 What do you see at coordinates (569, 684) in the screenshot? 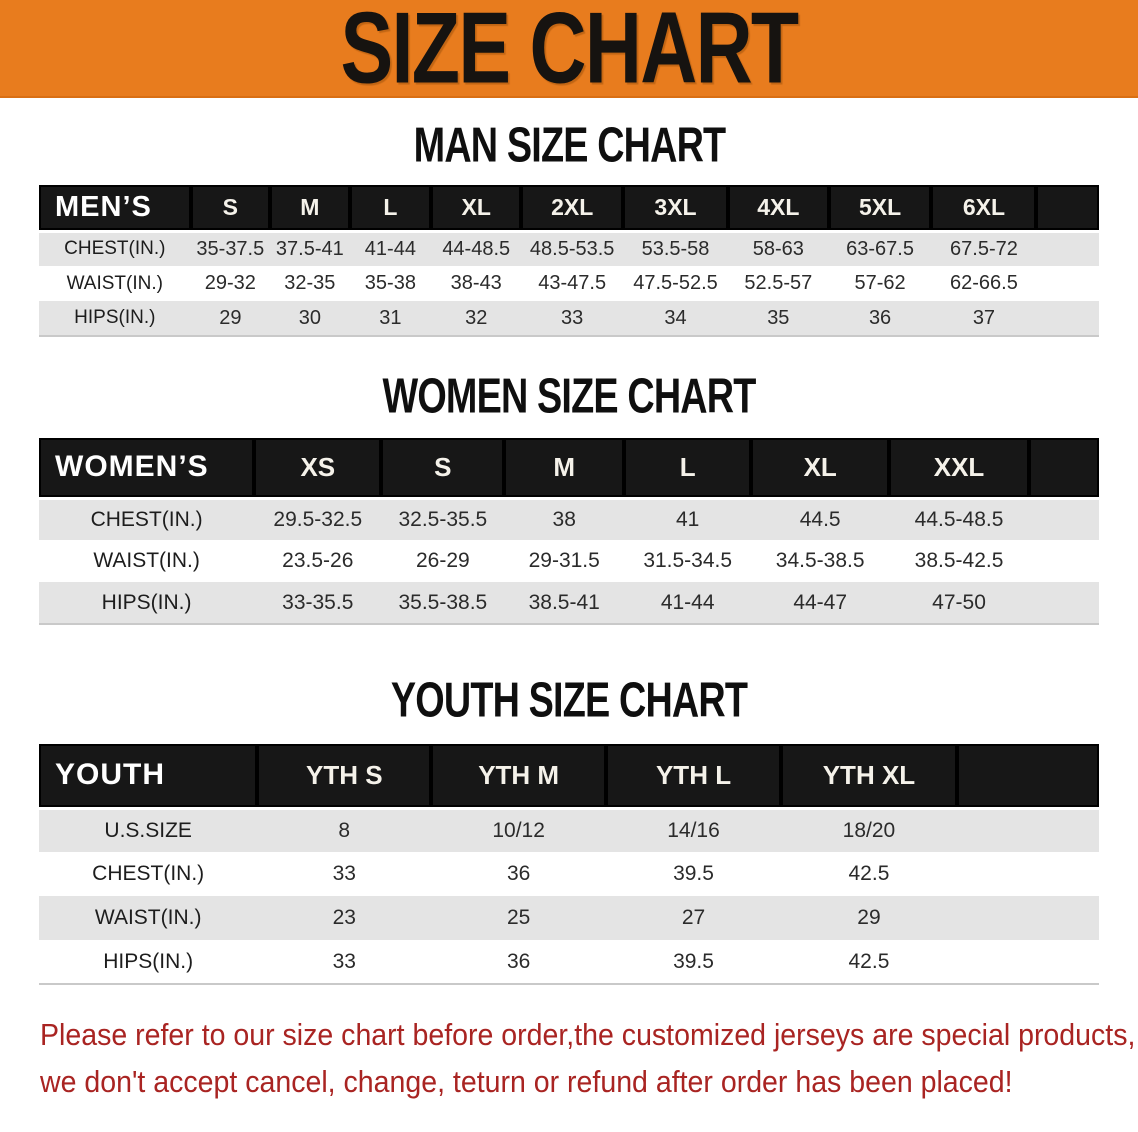
I see `youth-section-heading: YOUTH SIZE CHART` at bounding box center [569, 684].